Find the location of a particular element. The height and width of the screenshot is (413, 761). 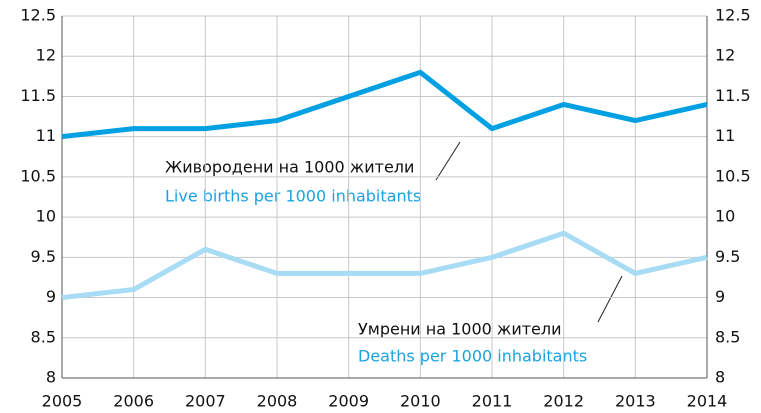

y-tick-label: 11.5 is located at coordinates (38, 95).